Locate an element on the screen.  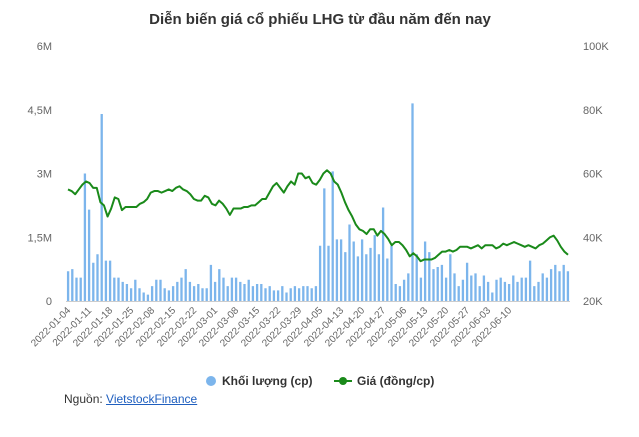
right-tick-label: 80K is located at coordinates (593, 111).